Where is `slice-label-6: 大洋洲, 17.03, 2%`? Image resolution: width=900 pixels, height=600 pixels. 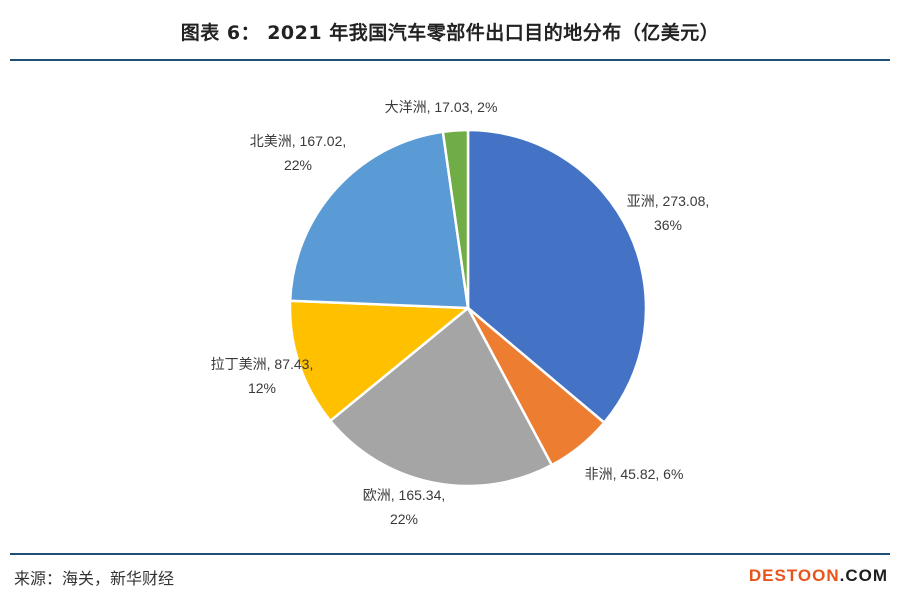 slice-label-6: 大洋洲, 17.03, 2% is located at coordinates (441, 107).